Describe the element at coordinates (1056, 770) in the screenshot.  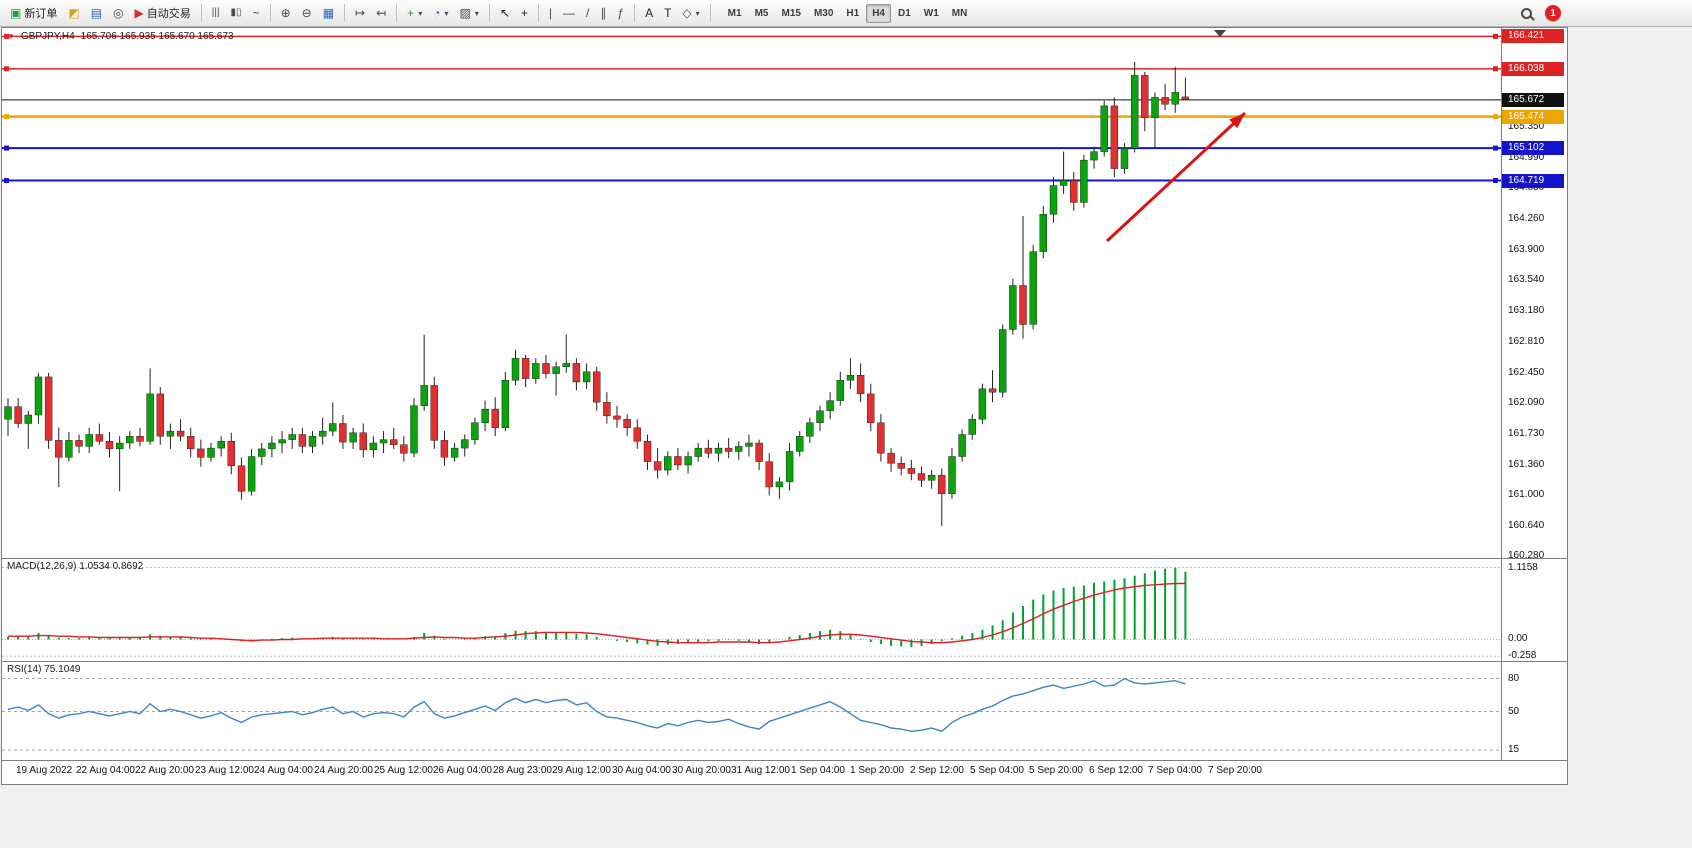
I see `time-axis-label: 5 Sep 20:00` at that location.